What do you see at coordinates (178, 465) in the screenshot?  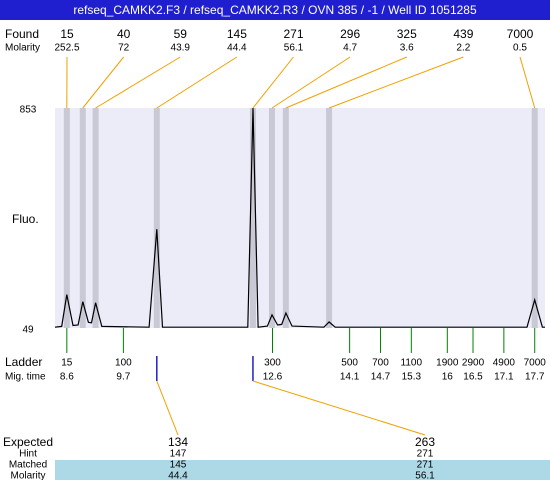 I see `expected-matched: 145` at bounding box center [178, 465].